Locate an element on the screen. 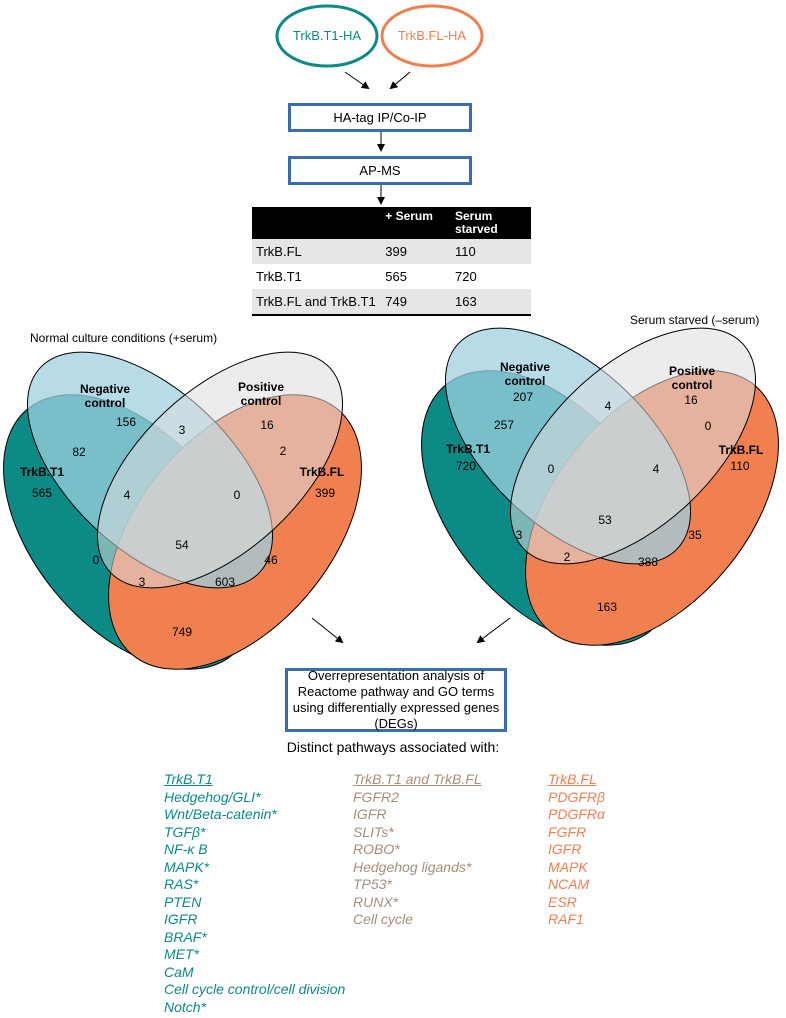 This screenshot has width=786, height=1018. list-item: BRAF* is located at coordinates (185, 936).